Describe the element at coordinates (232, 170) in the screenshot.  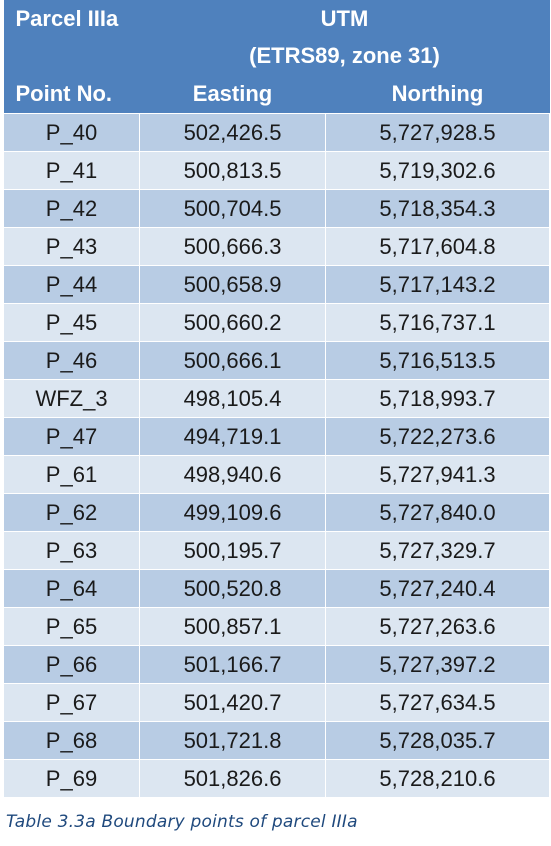
I see `easting-cell: 500,813.5` at that location.